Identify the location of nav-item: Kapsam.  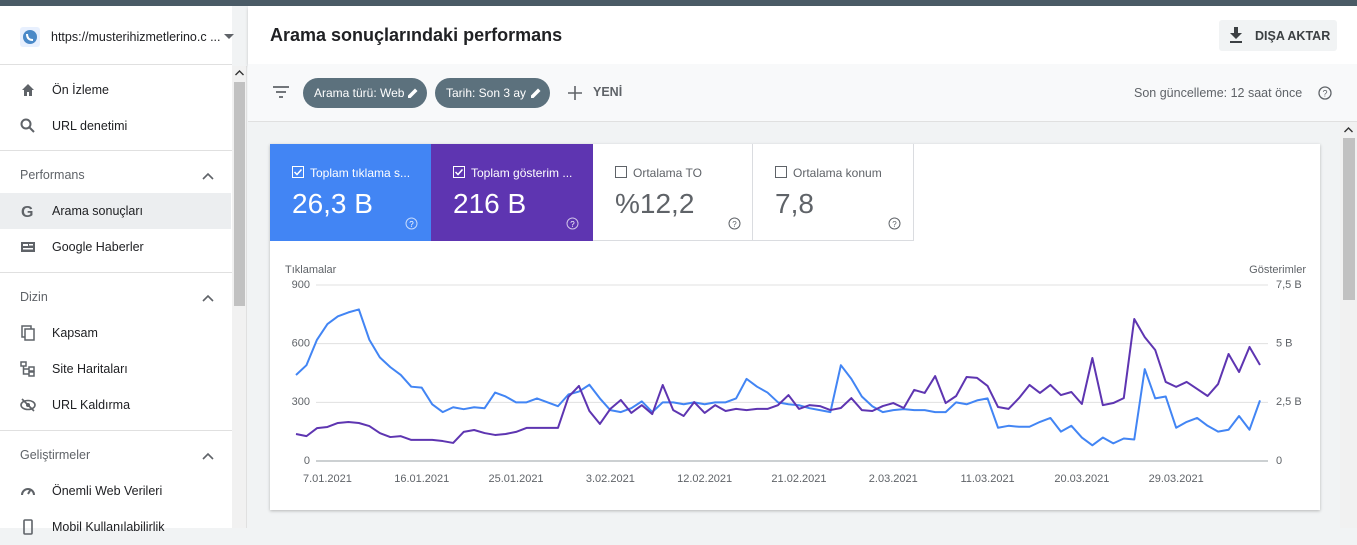
(115, 333).